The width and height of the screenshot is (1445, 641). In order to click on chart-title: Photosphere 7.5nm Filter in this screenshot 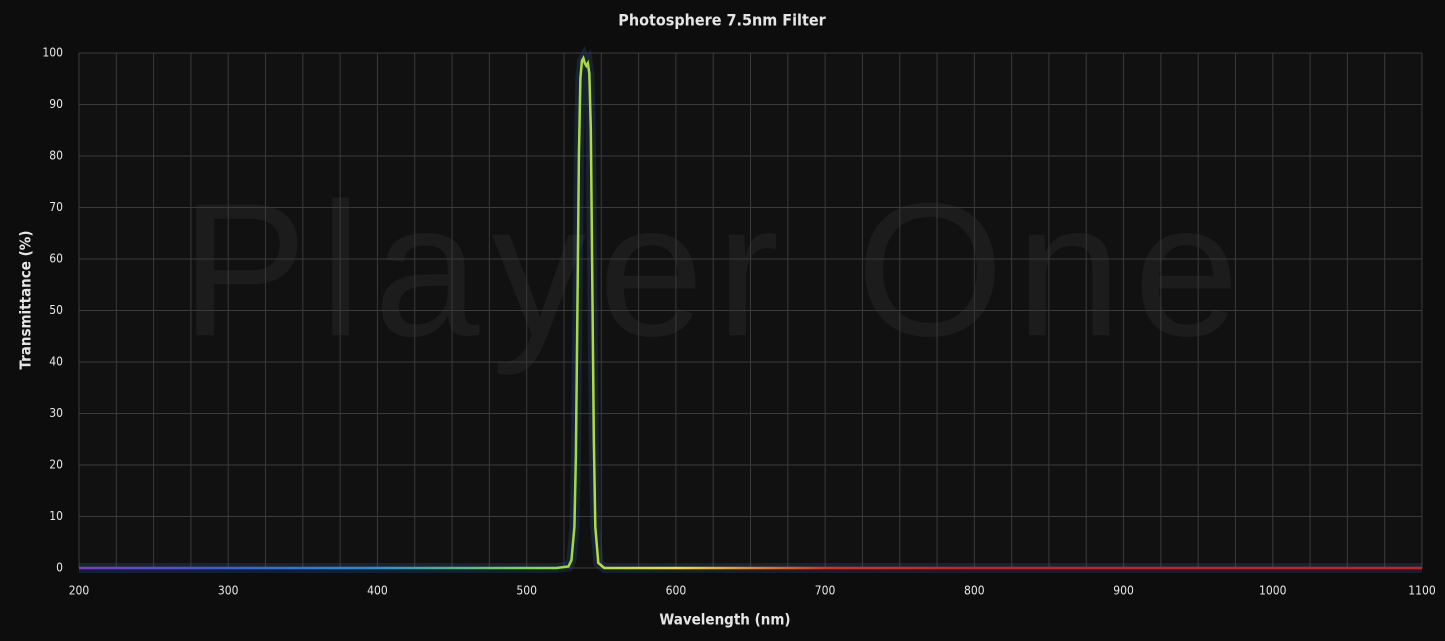, I will do `click(722, 20)`.